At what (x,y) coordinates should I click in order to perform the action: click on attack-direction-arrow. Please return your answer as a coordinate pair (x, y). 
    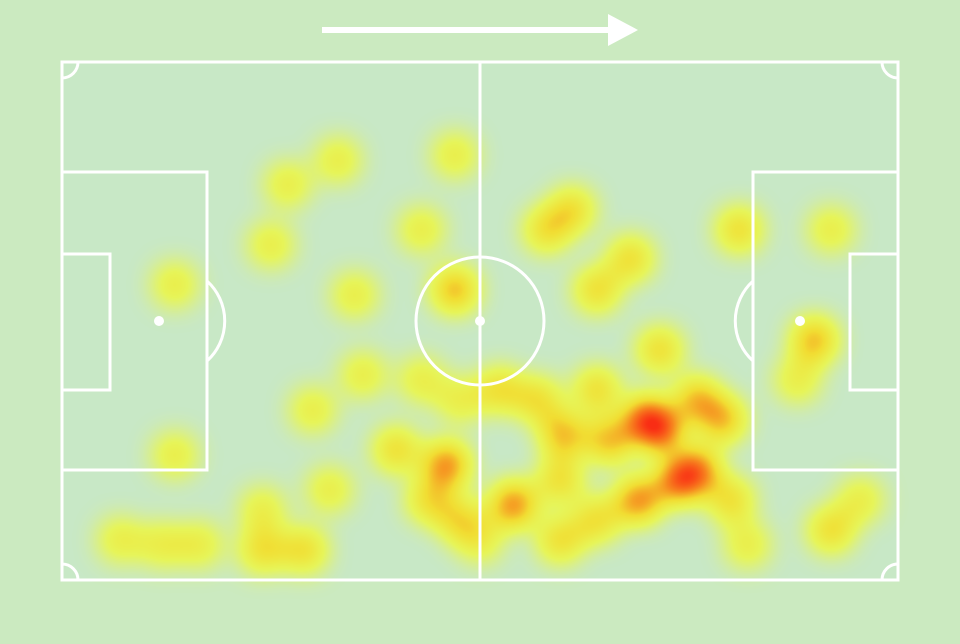
    Looking at the image, I should click on (480, 30).